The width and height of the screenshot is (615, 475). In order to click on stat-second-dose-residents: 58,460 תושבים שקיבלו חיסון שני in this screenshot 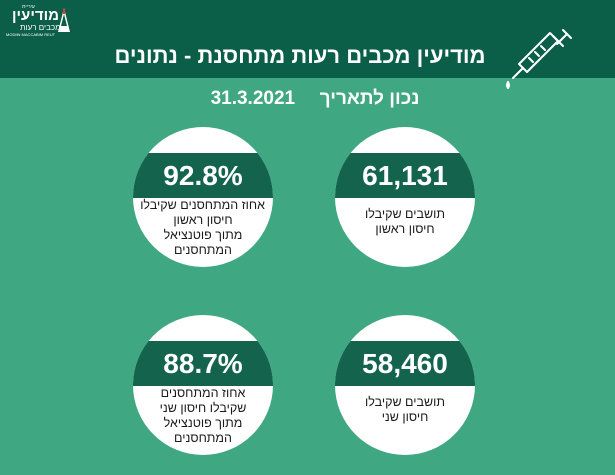, I will do `click(405, 385)`.